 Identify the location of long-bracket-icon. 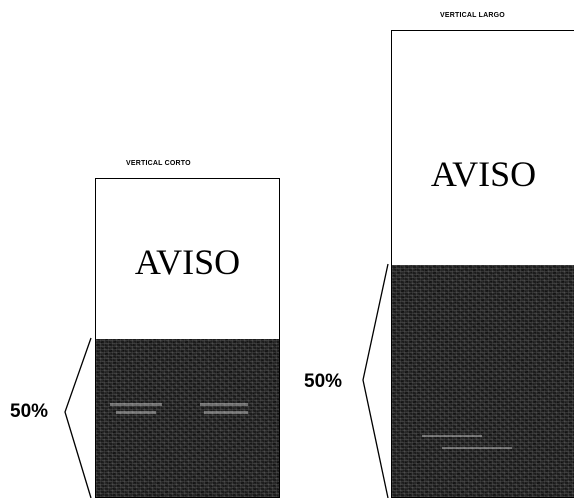
(375, 380).